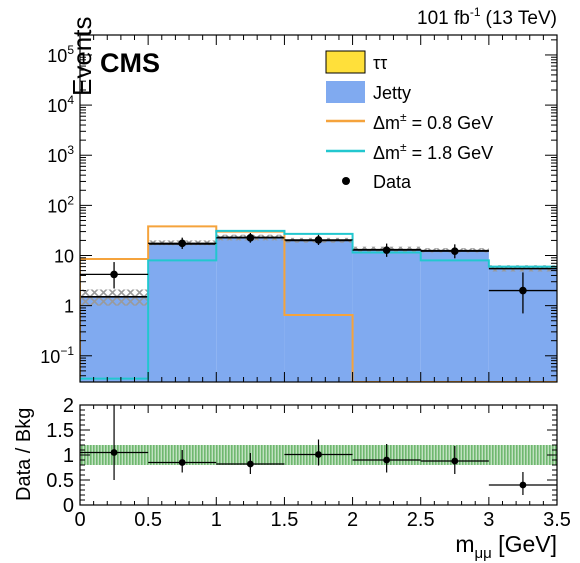 This screenshot has height=563, width=580. I want to click on legend-label-data: Data, so click(392, 182).